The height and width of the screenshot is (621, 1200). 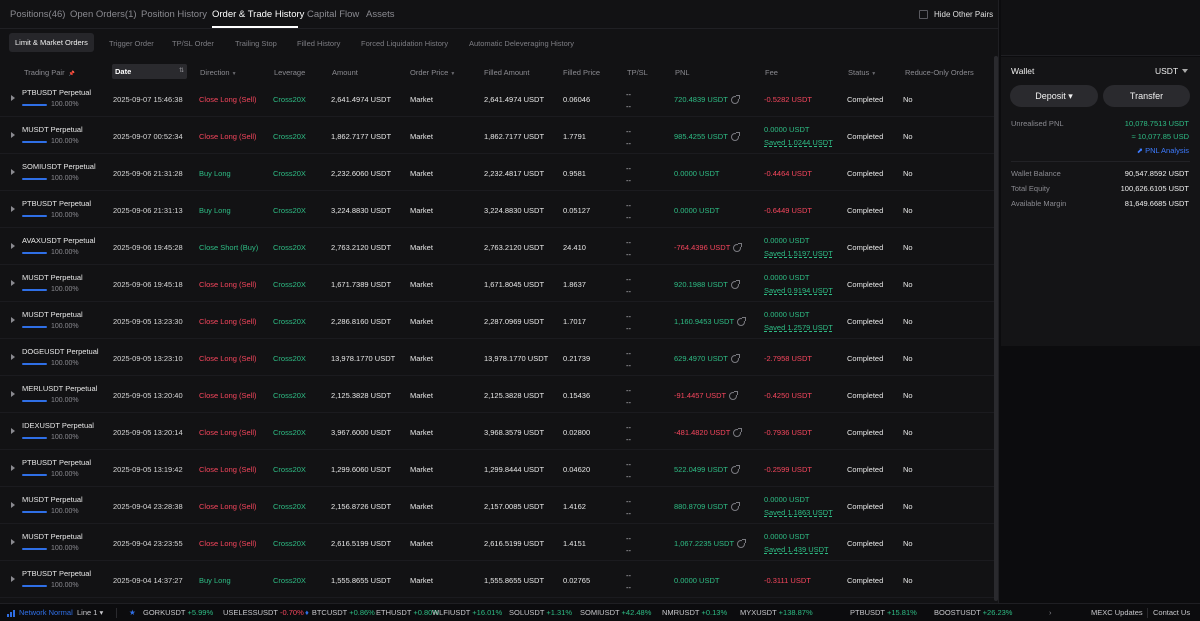 I want to click on subtab-tpsl-order: TP/SL Order, so click(x=193, y=43).